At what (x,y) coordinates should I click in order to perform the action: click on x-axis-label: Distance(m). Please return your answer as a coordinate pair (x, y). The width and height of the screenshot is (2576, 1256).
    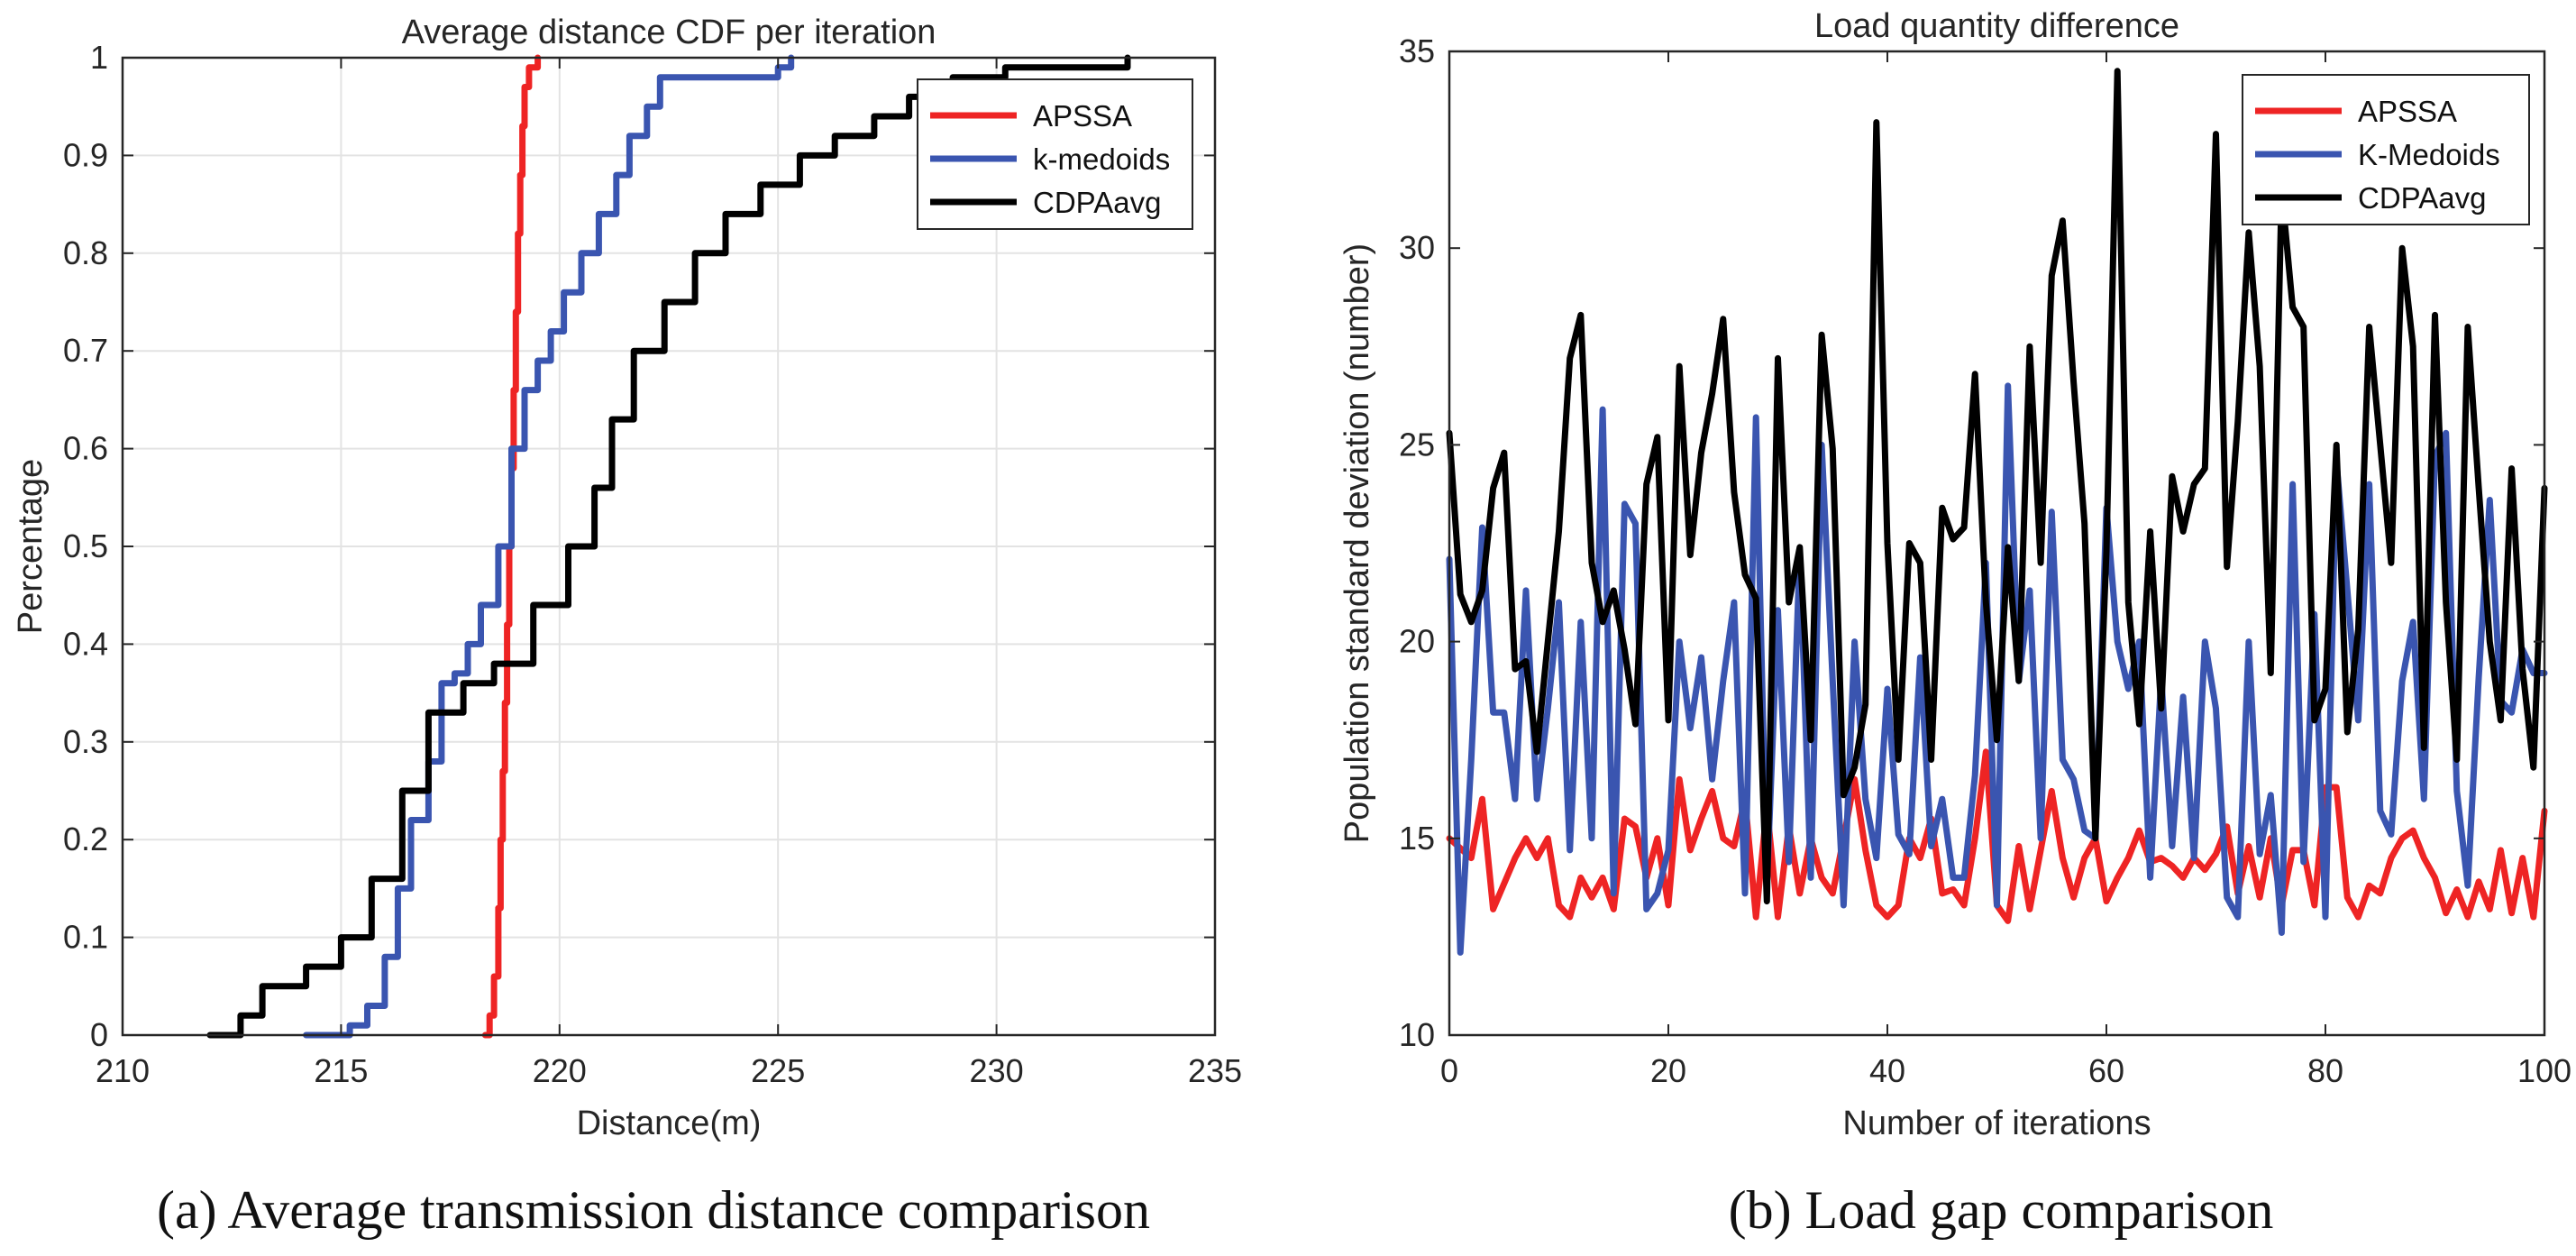
    Looking at the image, I should click on (669, 1123).